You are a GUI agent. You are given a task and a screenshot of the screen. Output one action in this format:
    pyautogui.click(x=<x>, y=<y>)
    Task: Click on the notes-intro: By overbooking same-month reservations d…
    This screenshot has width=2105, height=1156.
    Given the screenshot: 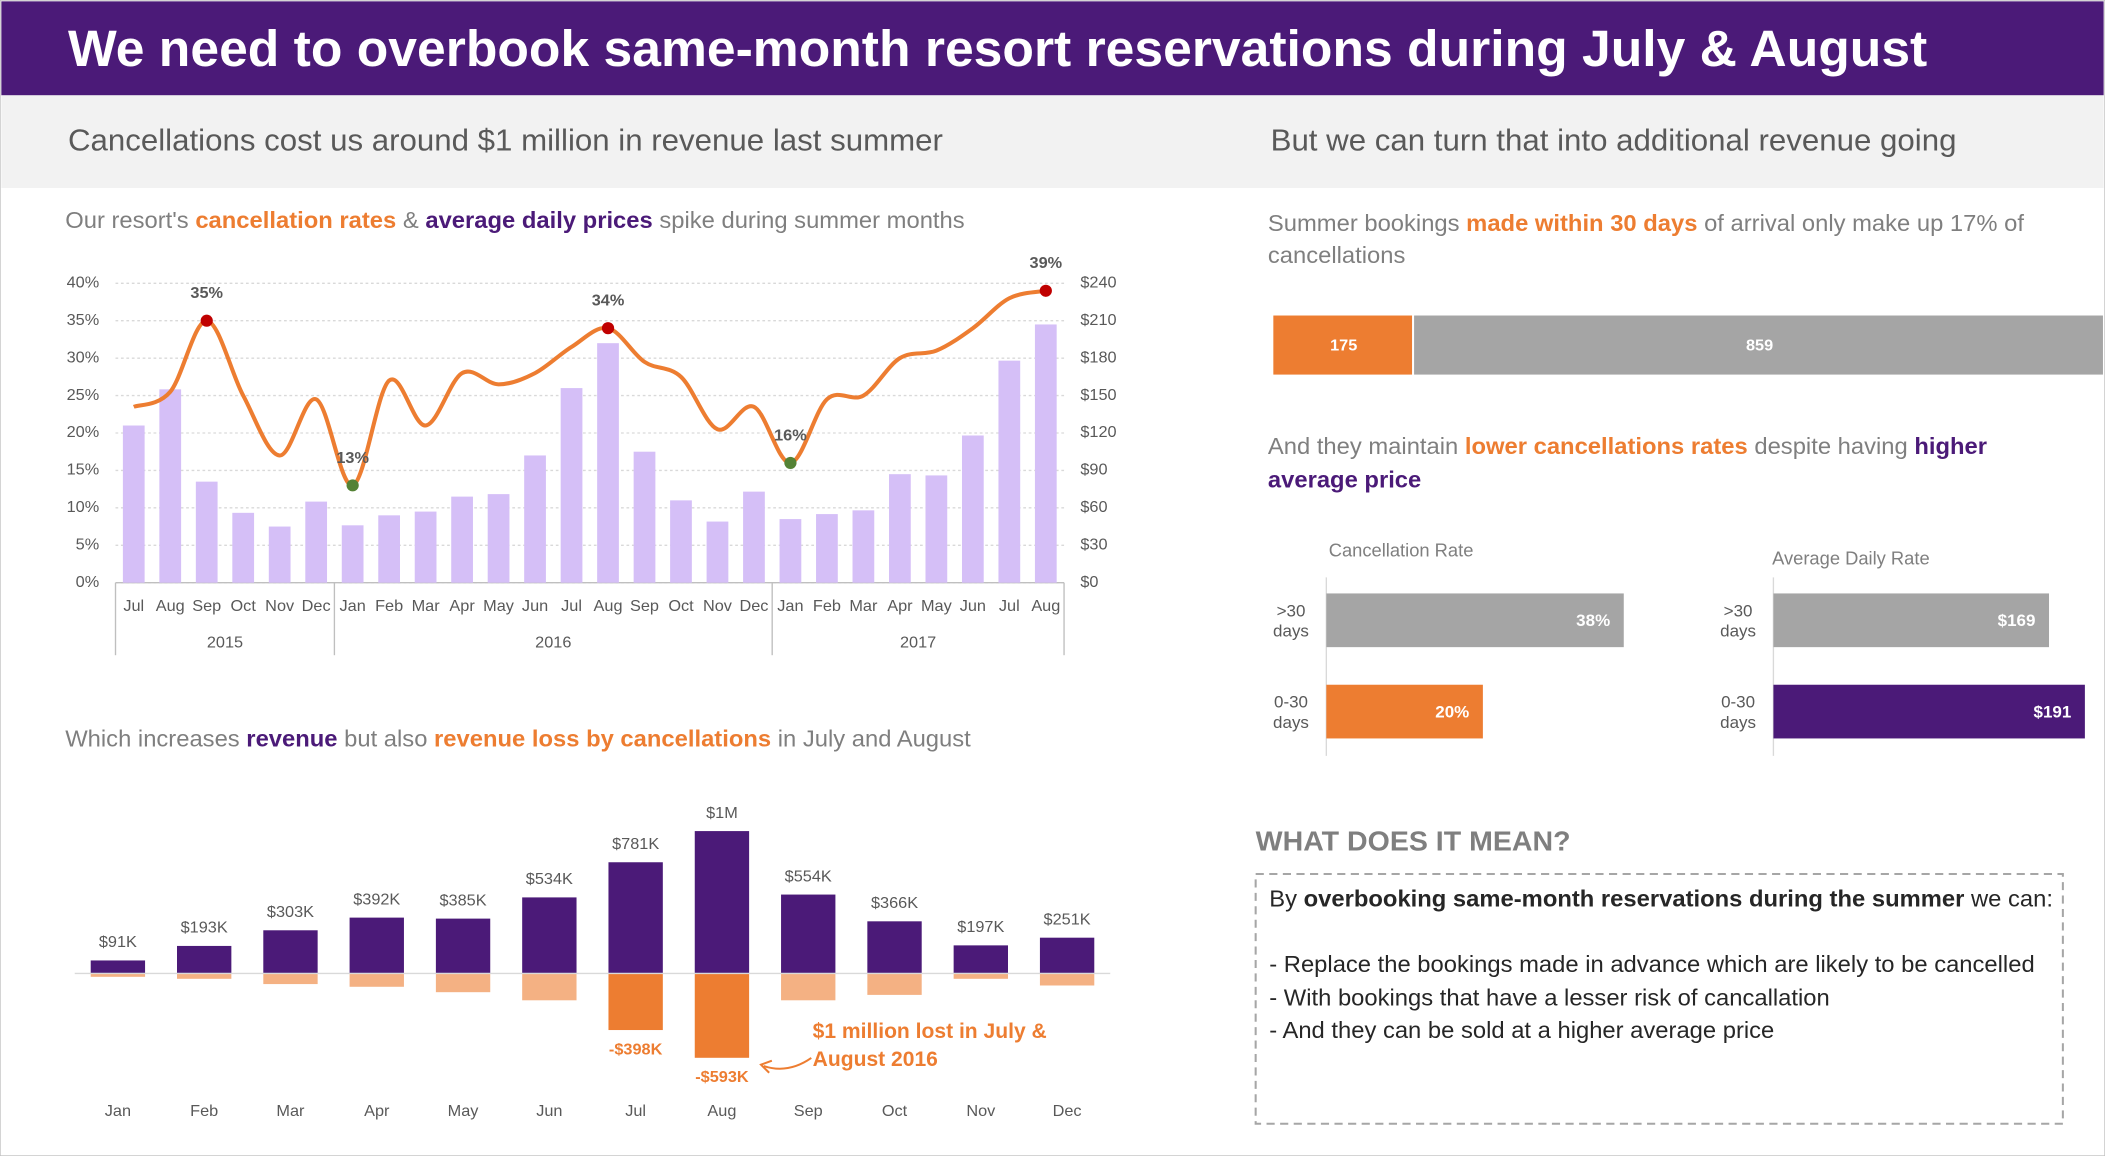 What is the action you would take?
    pyautogui.click(x=1661, y=898)
    